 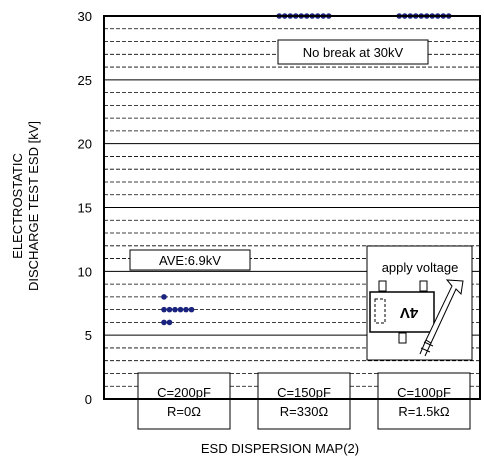 What do you see at coordinates (88, 335) in the screenshot?
I see `y-tick-label: 5` at bounding box center [88, 335].